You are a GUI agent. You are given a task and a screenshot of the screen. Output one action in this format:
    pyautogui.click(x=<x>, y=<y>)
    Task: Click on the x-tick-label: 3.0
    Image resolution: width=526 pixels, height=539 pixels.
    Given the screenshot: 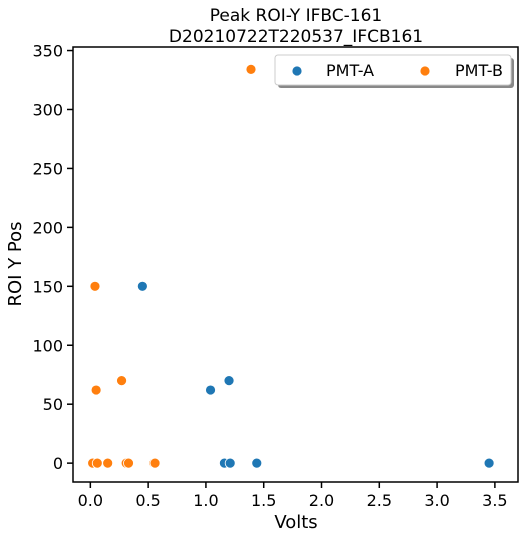 What is the action you would take?
    pyautogui.click(x=436, y=500)
    